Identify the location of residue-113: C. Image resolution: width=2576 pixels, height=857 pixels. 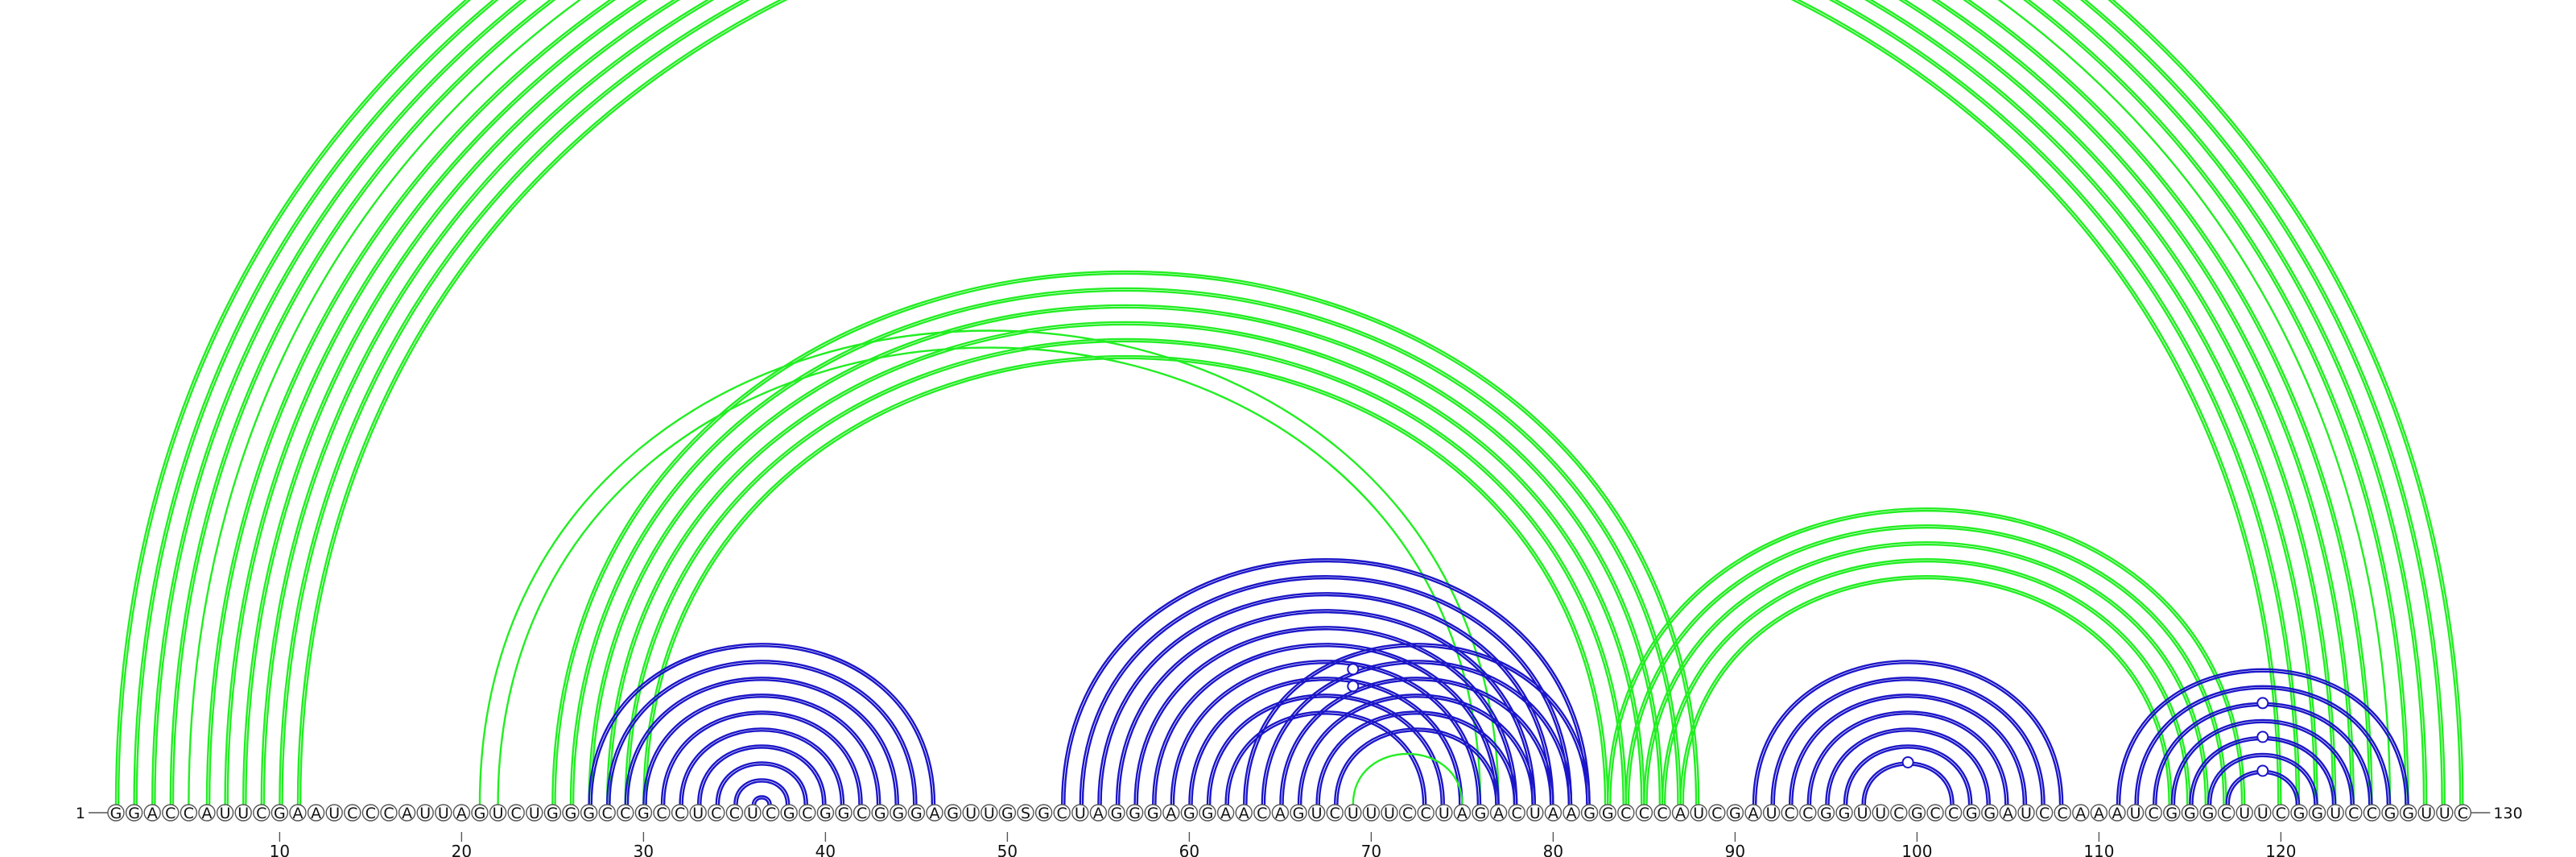
(2153, 813).